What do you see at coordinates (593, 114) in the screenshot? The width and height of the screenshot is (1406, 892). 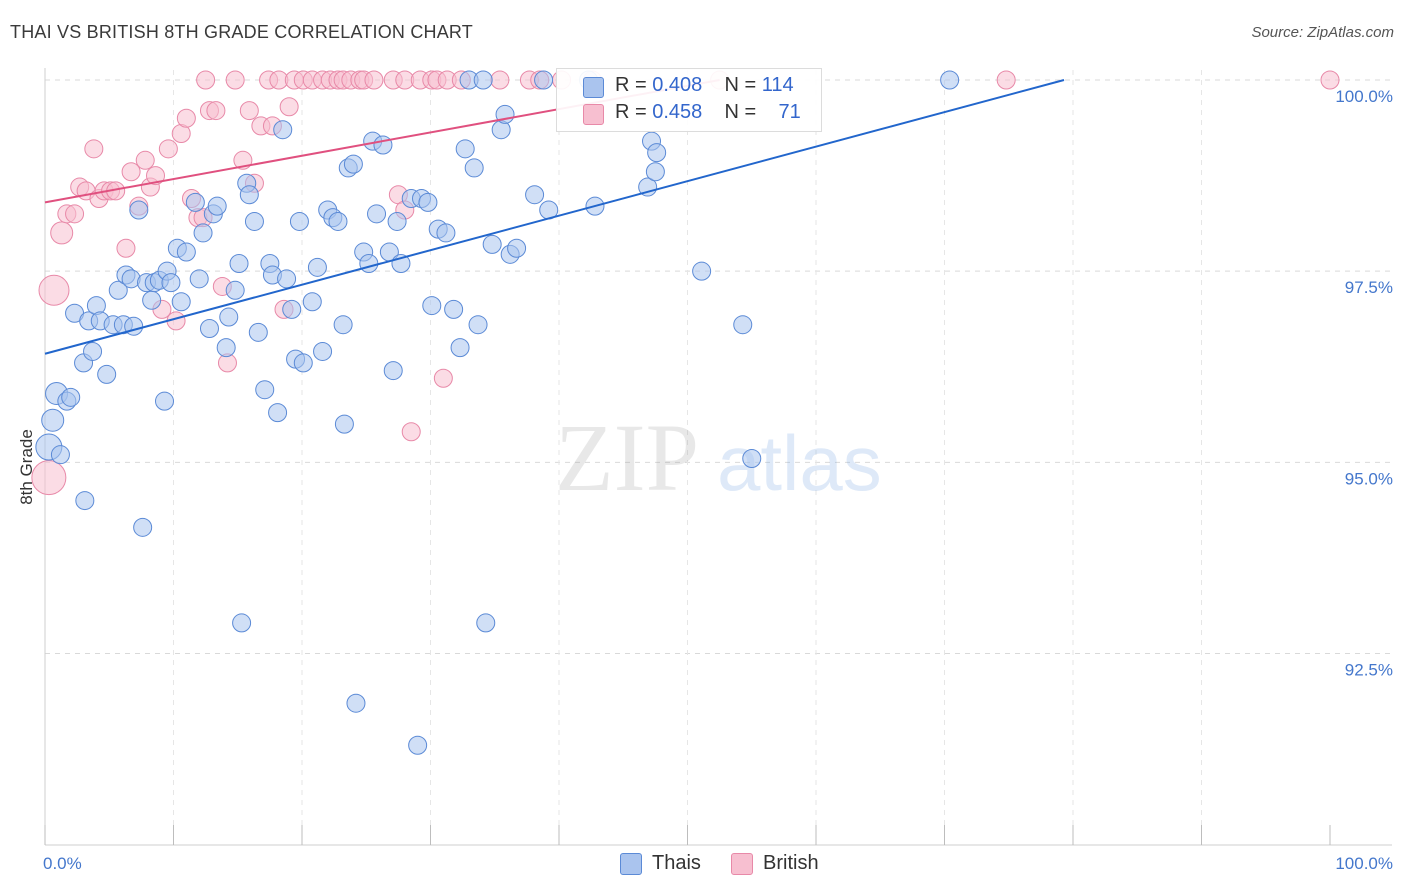 I see `british-swatch` at bounding box center [593, 114].